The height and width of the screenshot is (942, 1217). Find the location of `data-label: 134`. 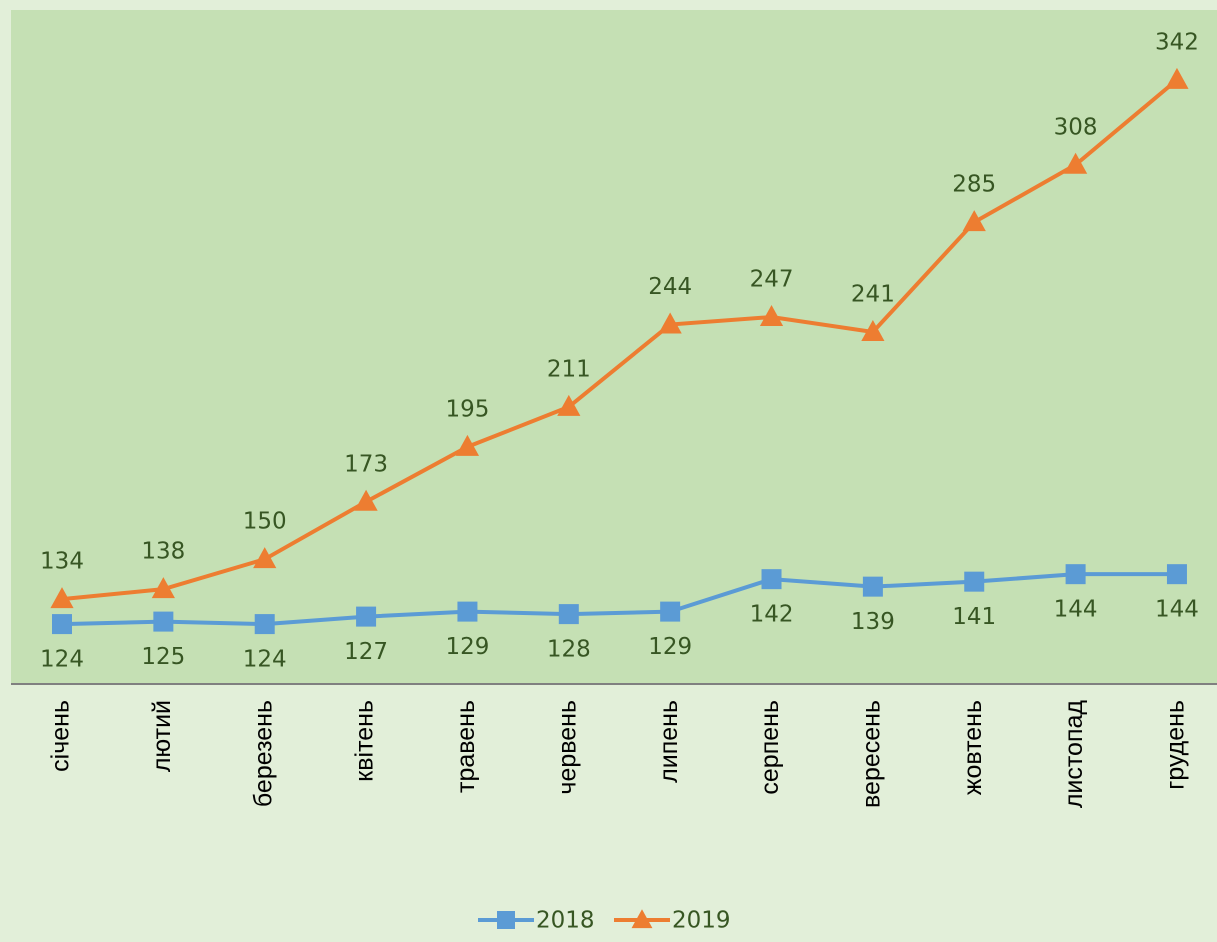

data-label: 134 is located at coordinates (62, 562).